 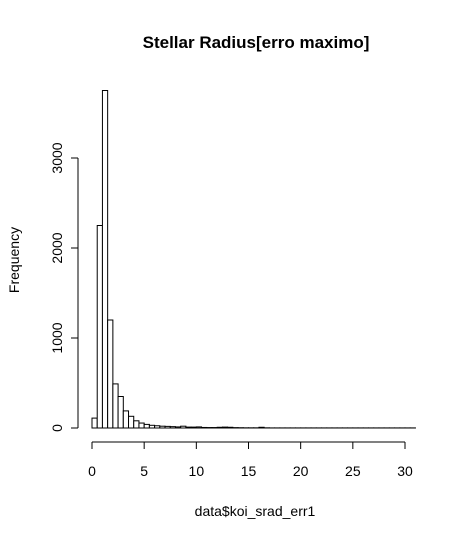 What do you see at coordinates (64, 287) in the screenshot?
I see `y-axis: 0 1000 2000 3000` at bounding box center [64, 287].